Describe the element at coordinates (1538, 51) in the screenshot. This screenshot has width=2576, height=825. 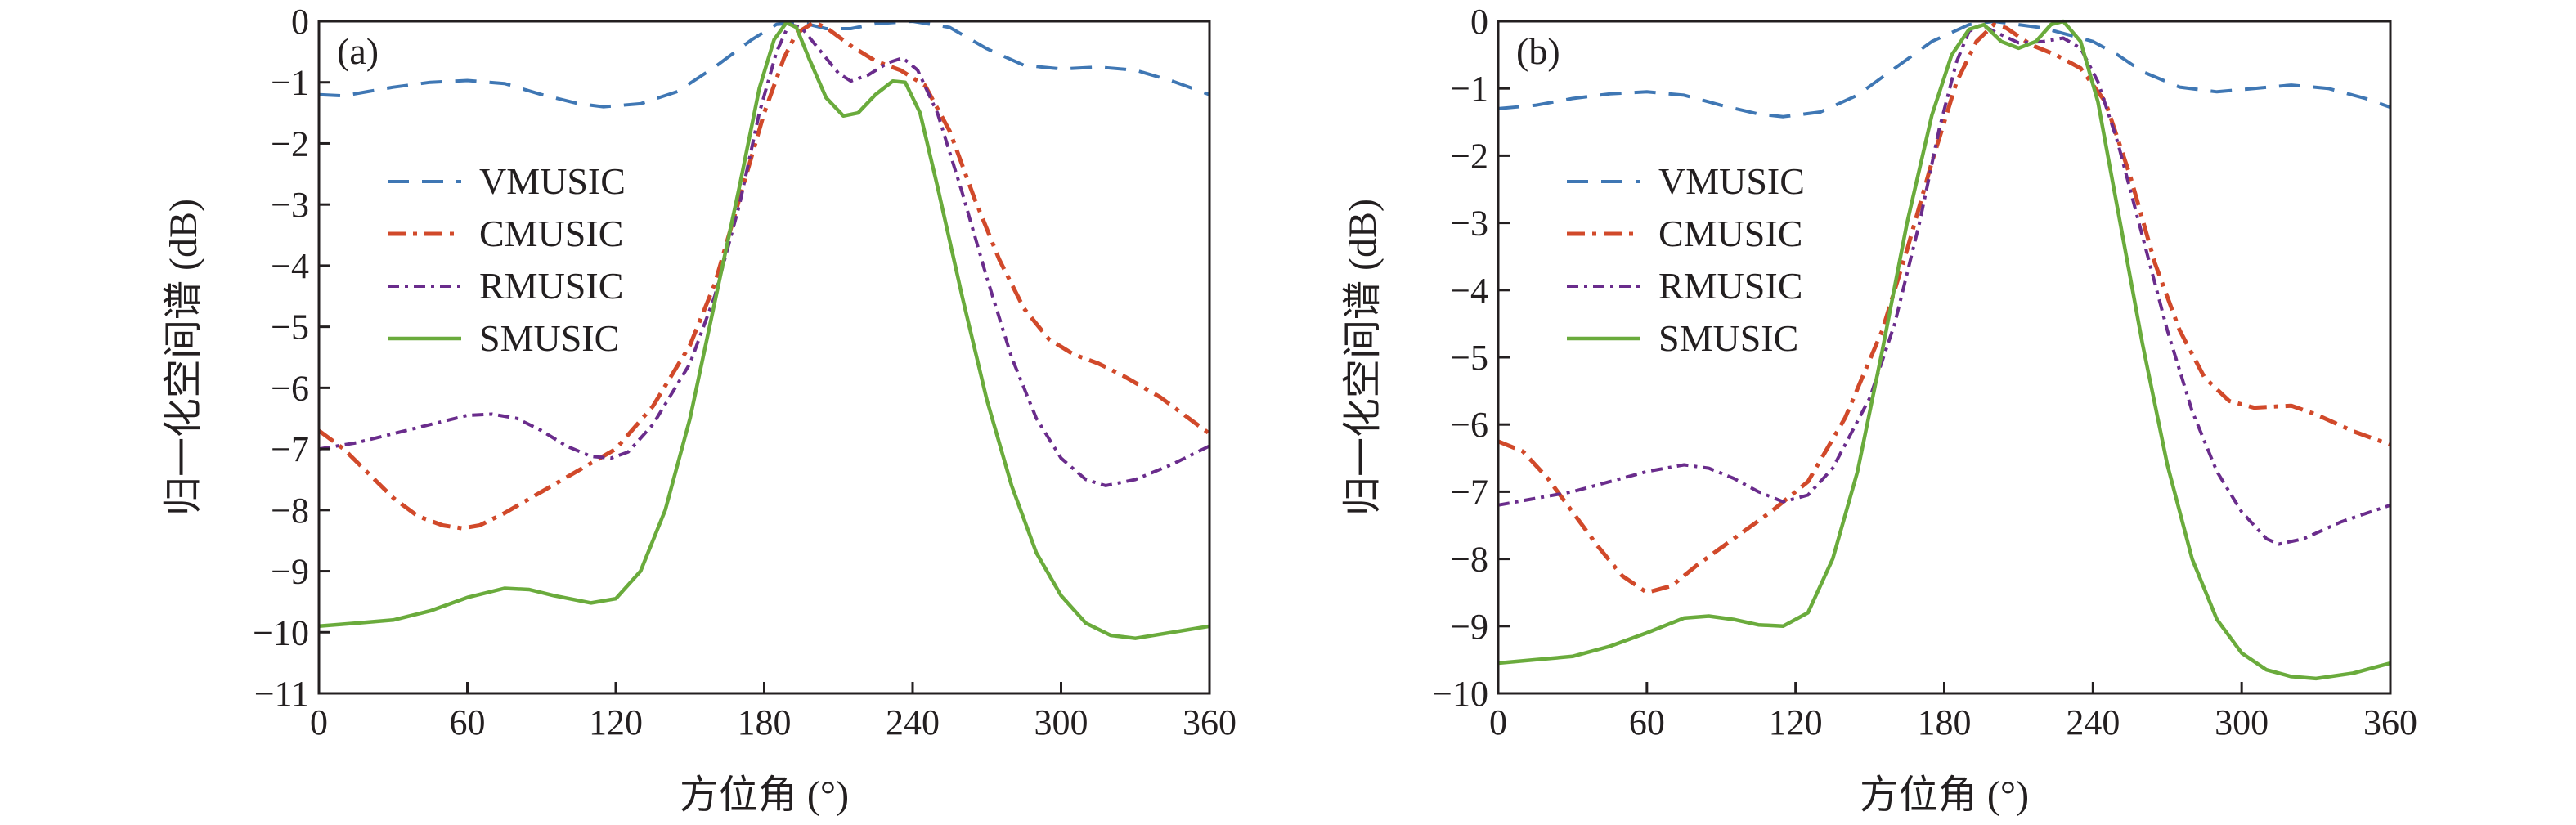
I see `panel-label: (b)` at that location.